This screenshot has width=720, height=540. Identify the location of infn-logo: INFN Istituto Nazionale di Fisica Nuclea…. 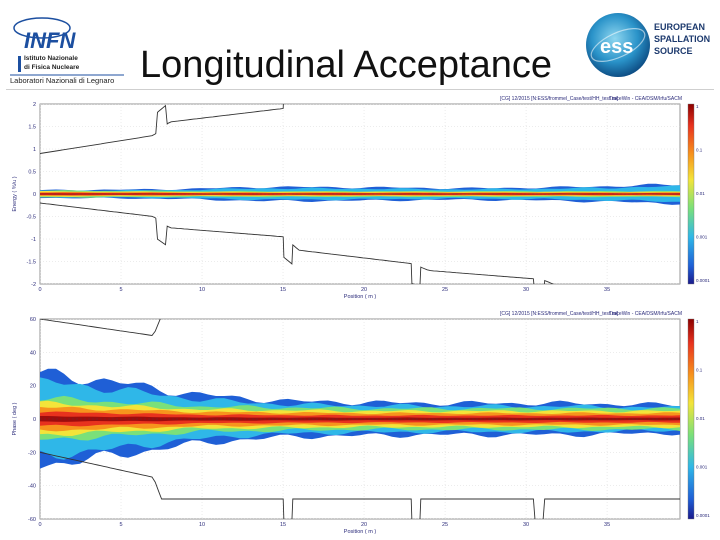
(67, 51).